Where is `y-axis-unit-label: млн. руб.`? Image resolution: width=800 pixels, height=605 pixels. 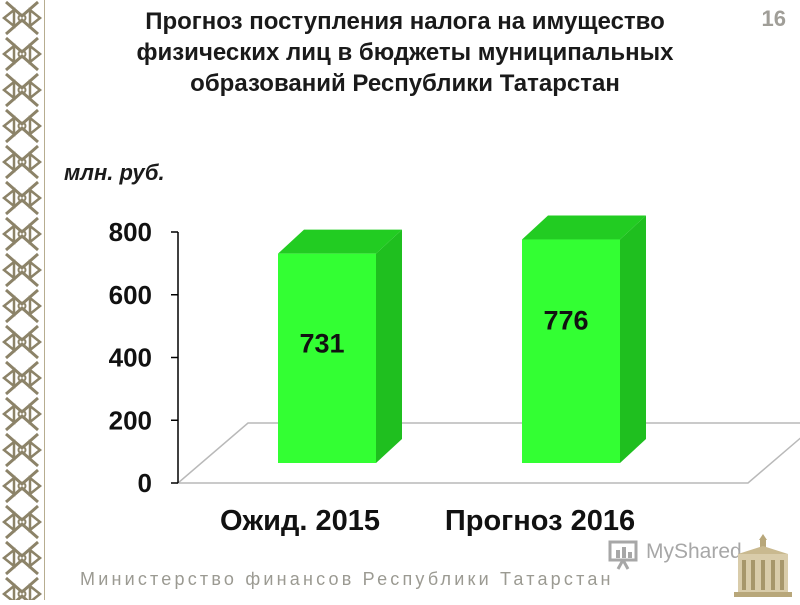
y-axis-unit-label: млн. руб. is located at coordinates (114, 172).